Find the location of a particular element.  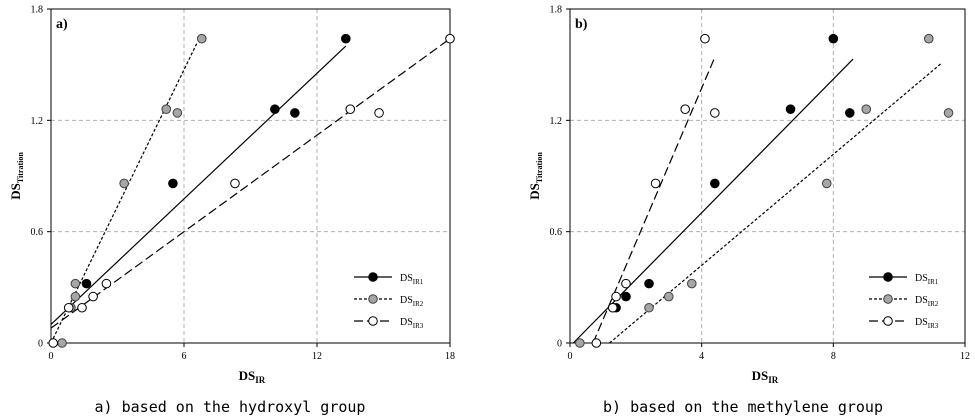

x-tick-label: 6 is located at coordinates (184, 356).